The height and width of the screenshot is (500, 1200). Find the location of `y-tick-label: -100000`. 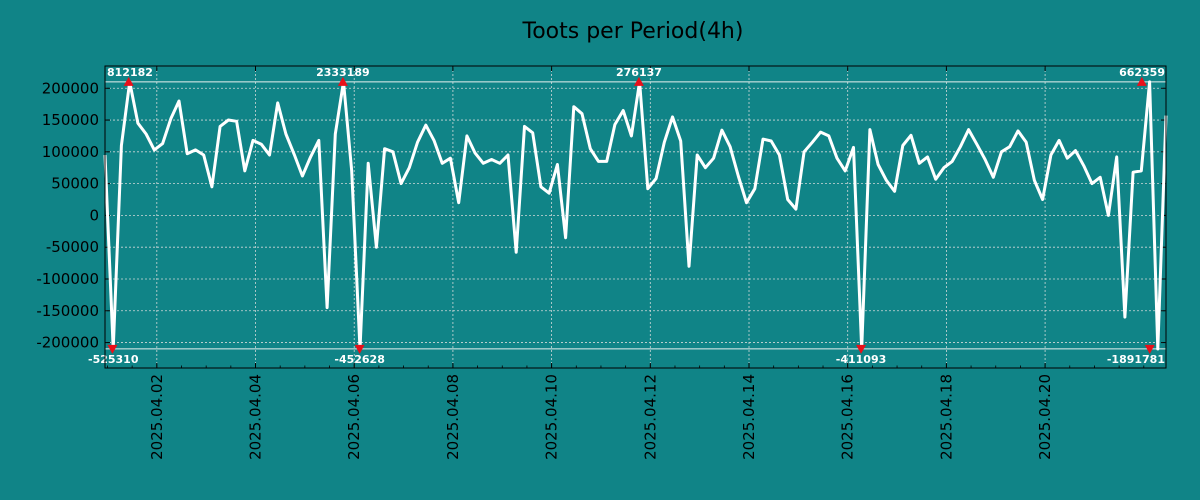

y-tick-label: -100000 is located at coordinates (67, 279).